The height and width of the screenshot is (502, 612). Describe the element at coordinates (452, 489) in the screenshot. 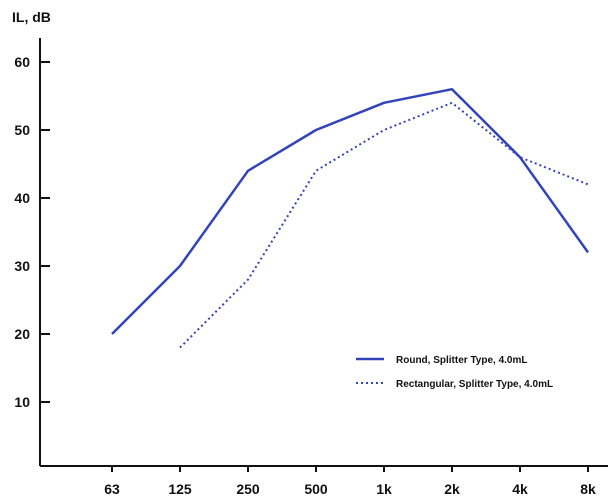

I see `x-tick-label: 2k` at that location.